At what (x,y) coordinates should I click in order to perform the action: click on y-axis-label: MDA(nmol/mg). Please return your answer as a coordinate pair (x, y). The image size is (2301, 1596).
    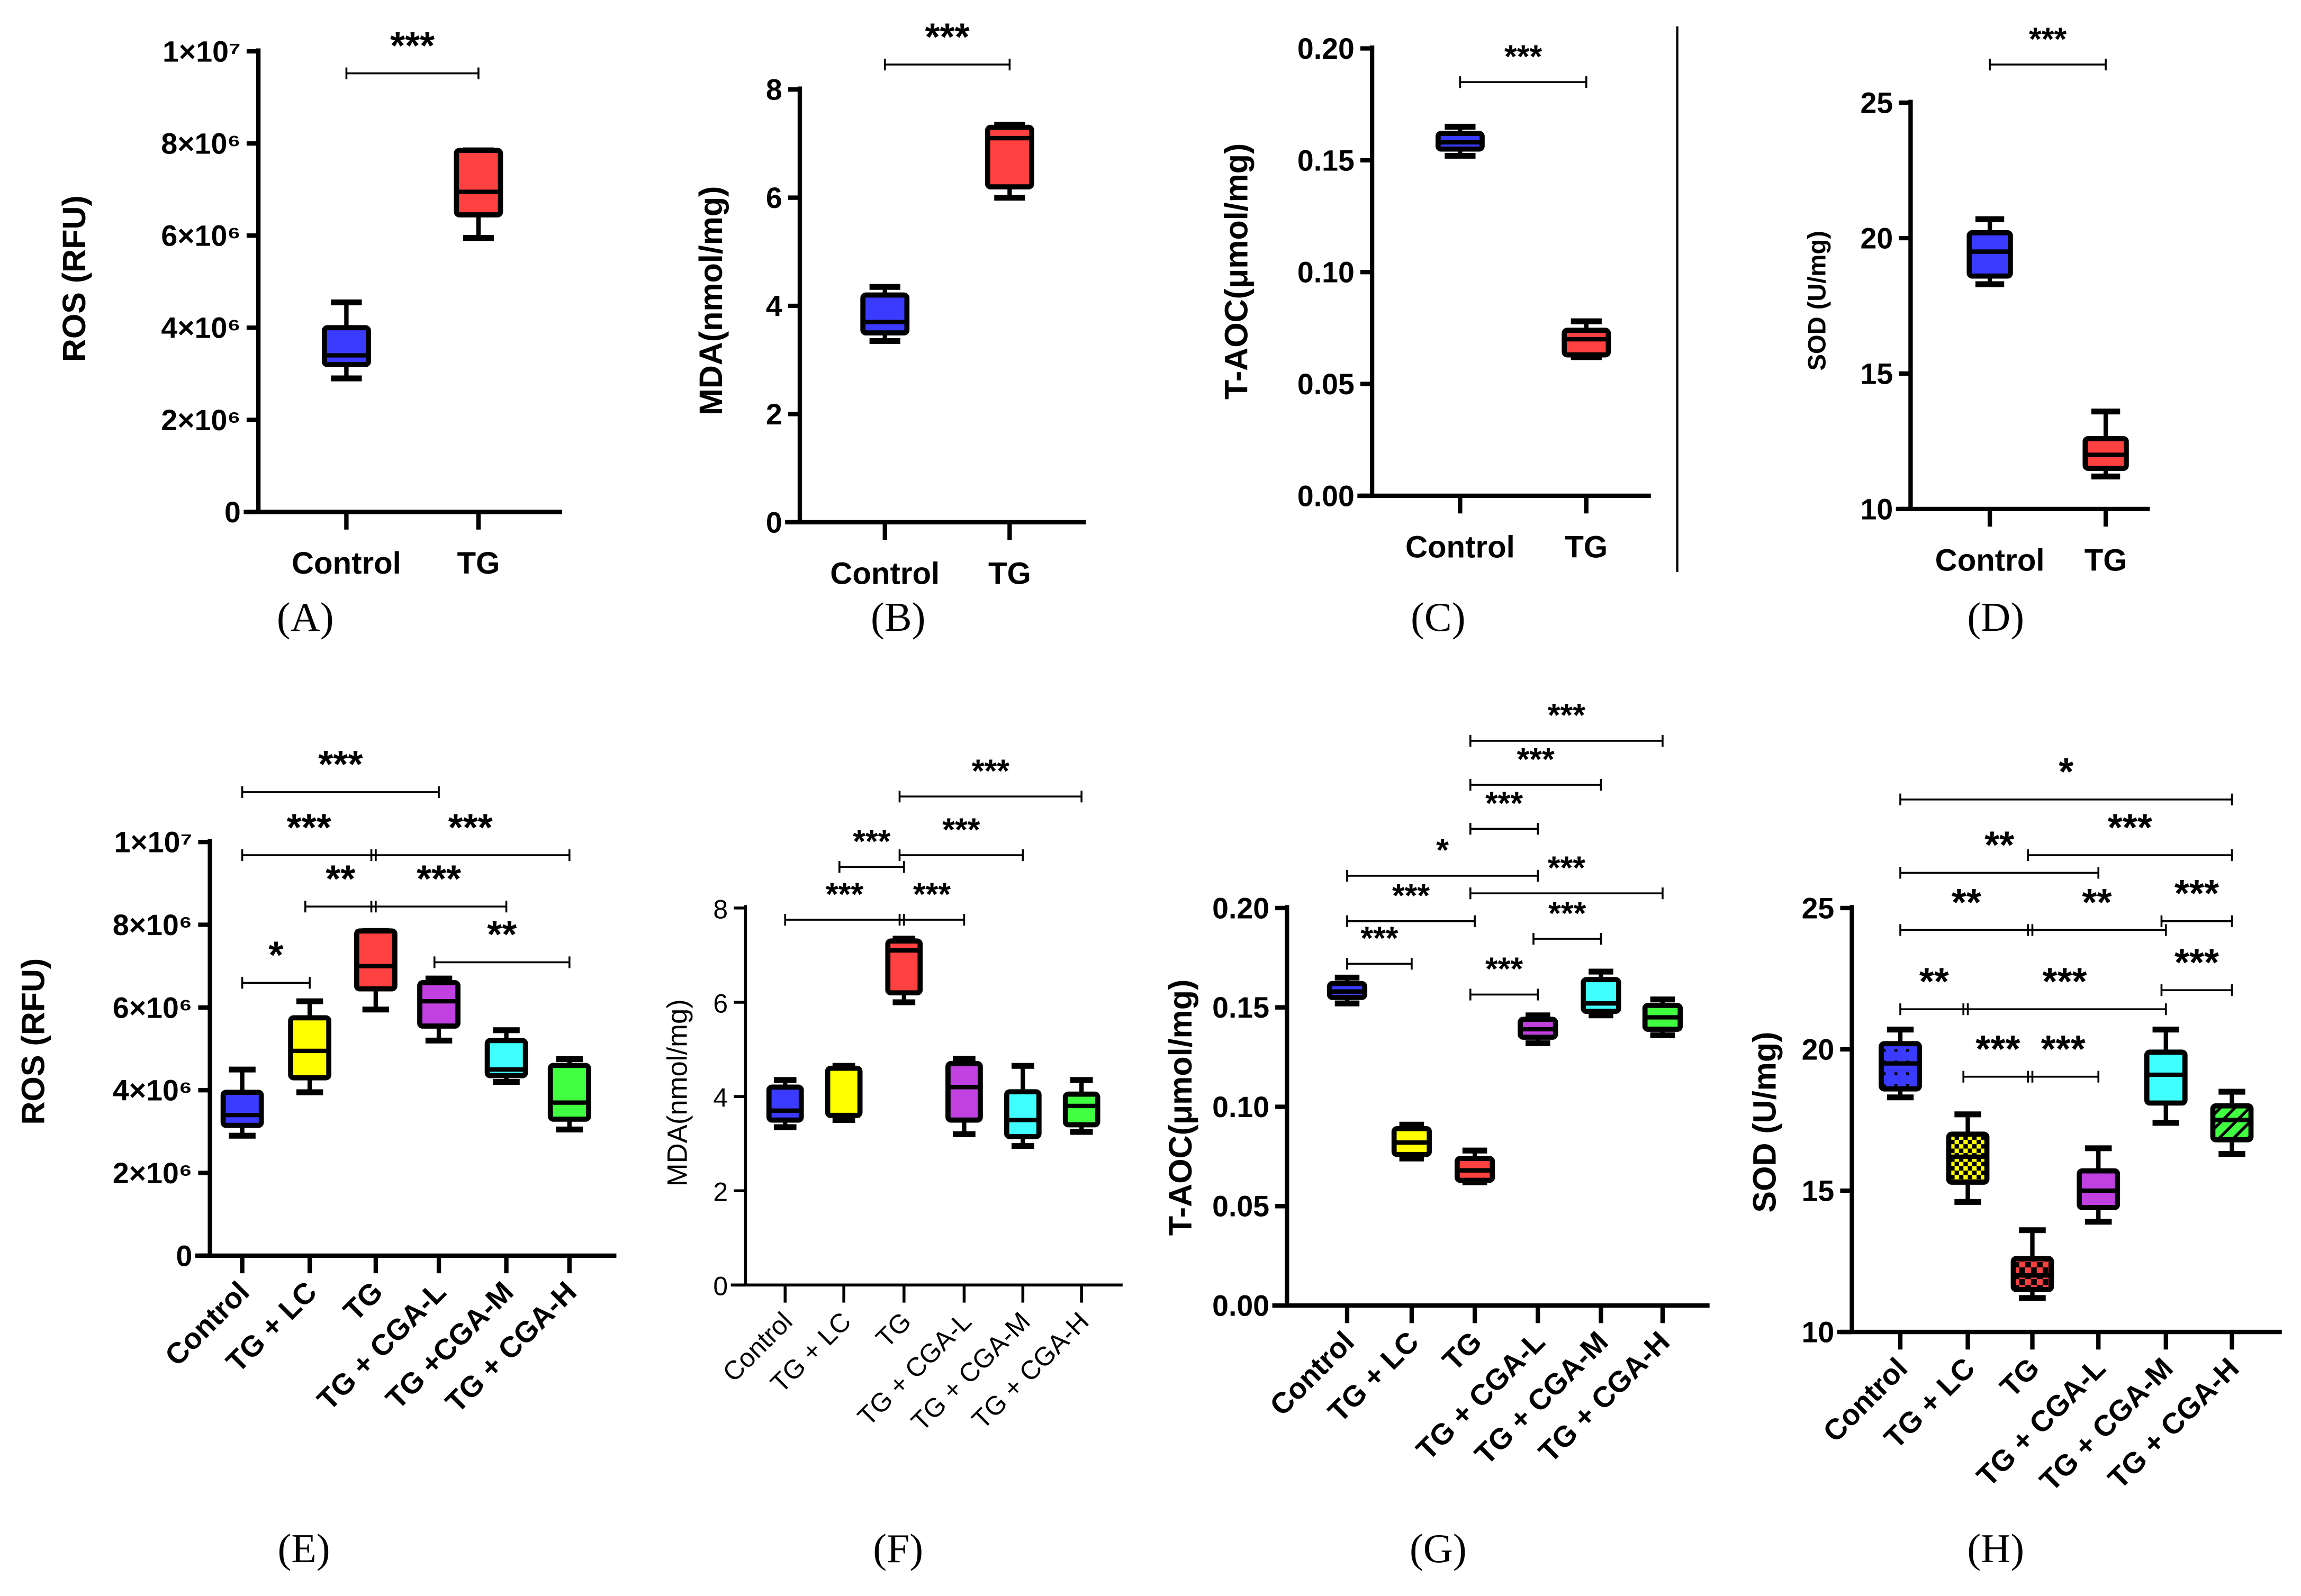
    Looking at the image, I should click on (711, 300).